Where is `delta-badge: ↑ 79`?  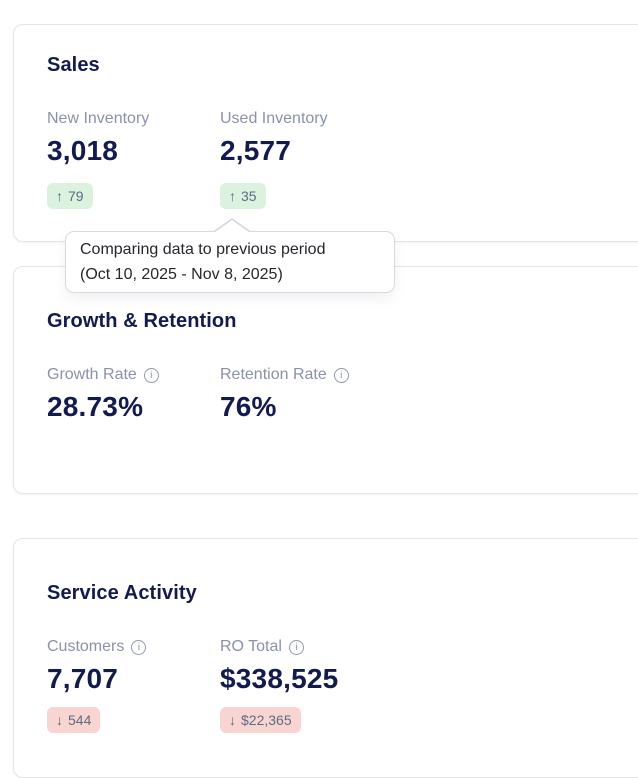
delta-badge: ↑ 79 is located at coordinates (70, 196).